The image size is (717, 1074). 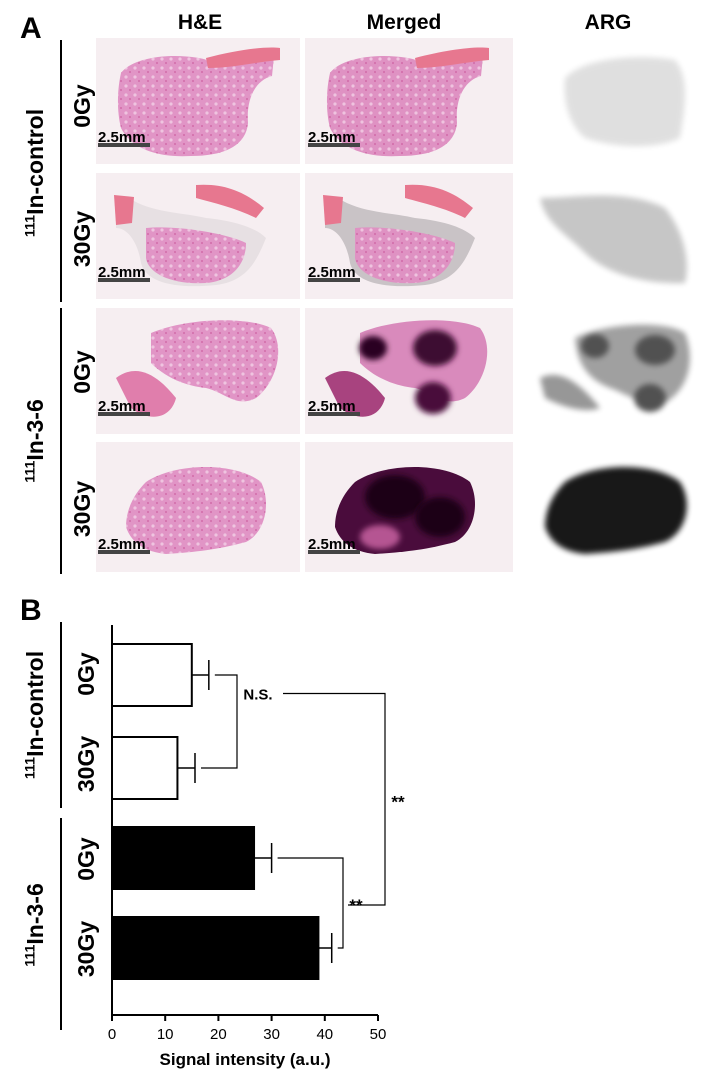 What do you see at coordinates (31, 28) in the screenshot?
I see `panel-a-letter: A` at bounding box center [31, 28].